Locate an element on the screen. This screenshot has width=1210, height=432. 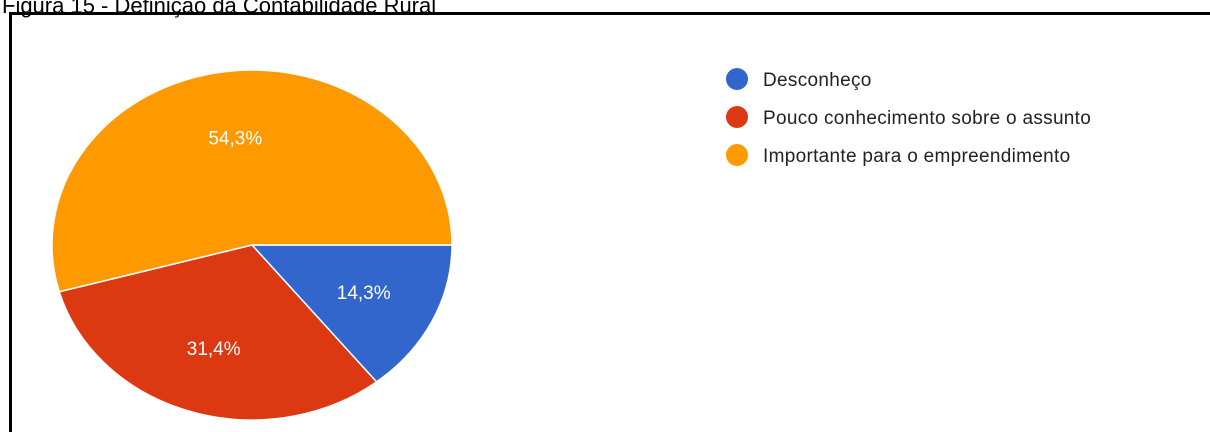
legend-marker-desconheco is located at coordinates (737, 79).